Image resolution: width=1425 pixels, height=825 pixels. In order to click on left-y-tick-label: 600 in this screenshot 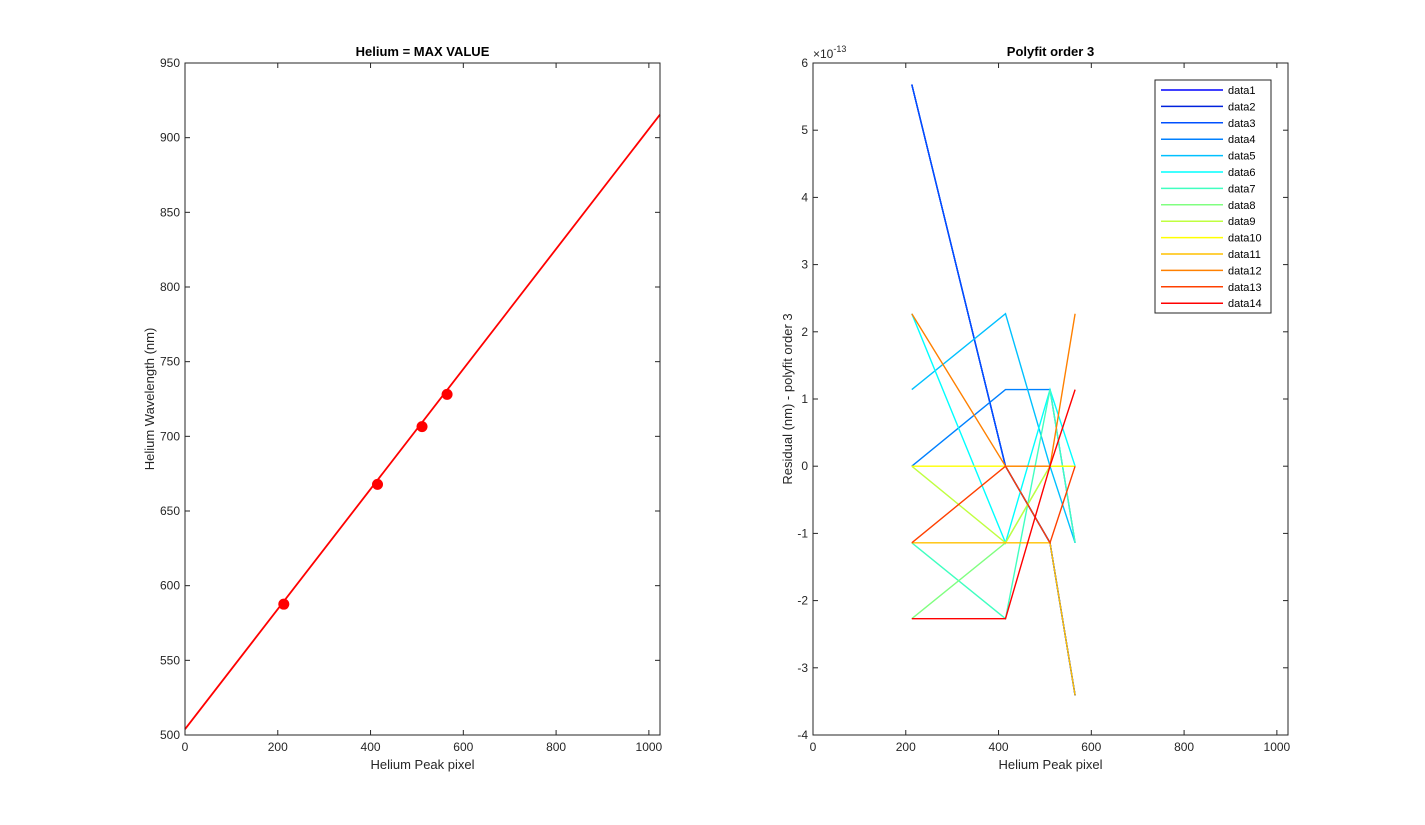, I will do `click(170, 586)`.